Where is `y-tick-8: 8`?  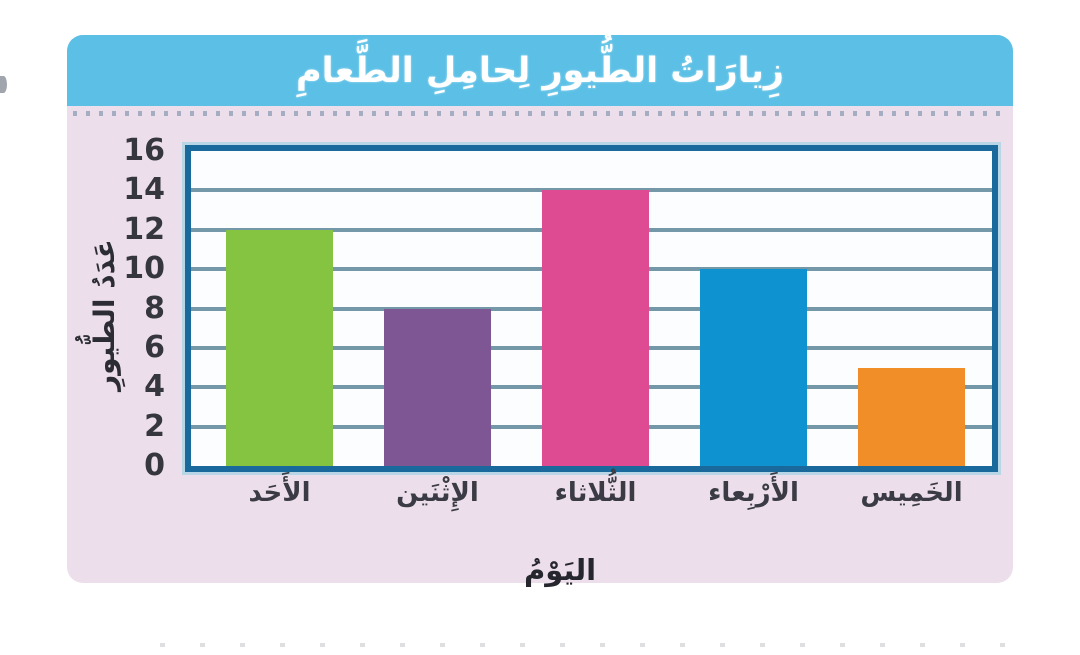
y-tick-8: 8 is located at coordinates (154, 308).